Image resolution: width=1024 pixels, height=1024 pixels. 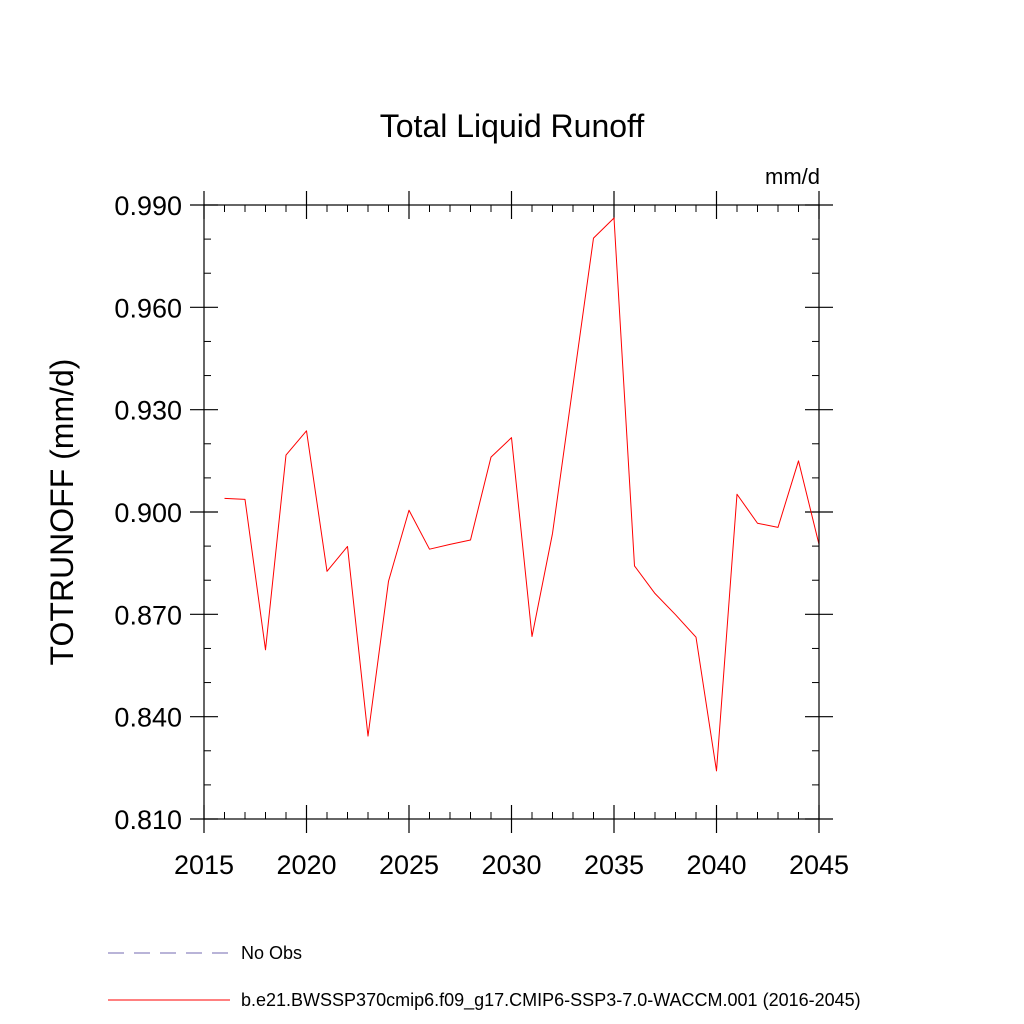 What do you see at coordinates (792, 176) in the screenshot?
I see `units-label: mm/d` at bounding box center [792, 176].